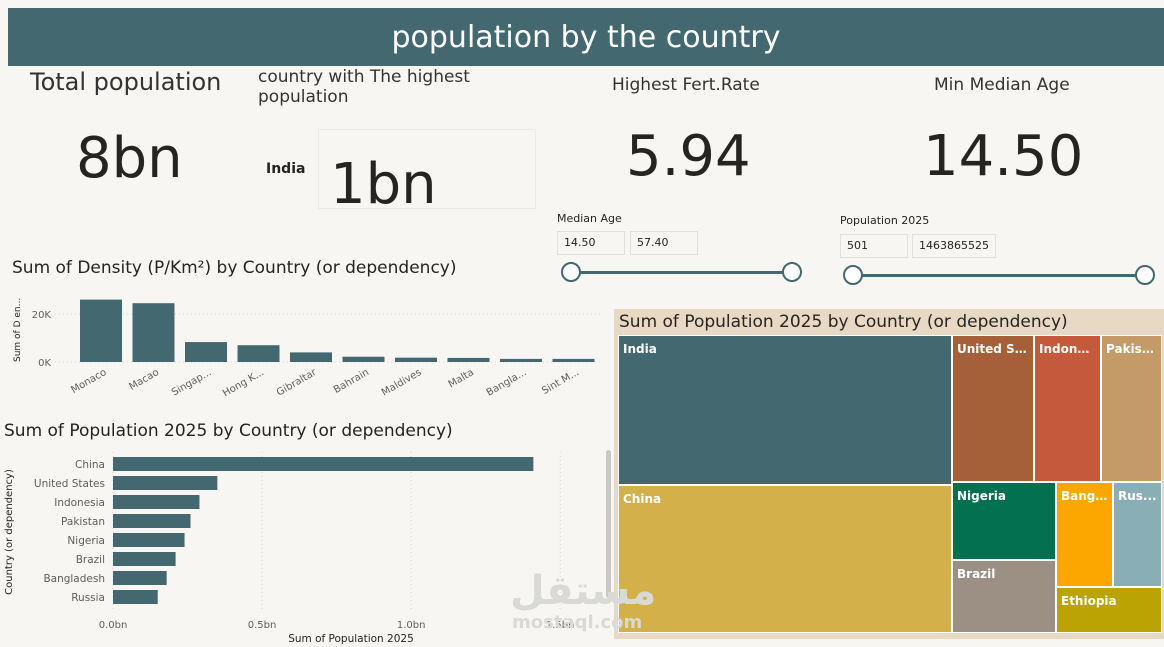 Image resolution: width=1164 pixels, height=647 pixels. I want to click on median-age-max-input: 57.40, so click(664, 243).